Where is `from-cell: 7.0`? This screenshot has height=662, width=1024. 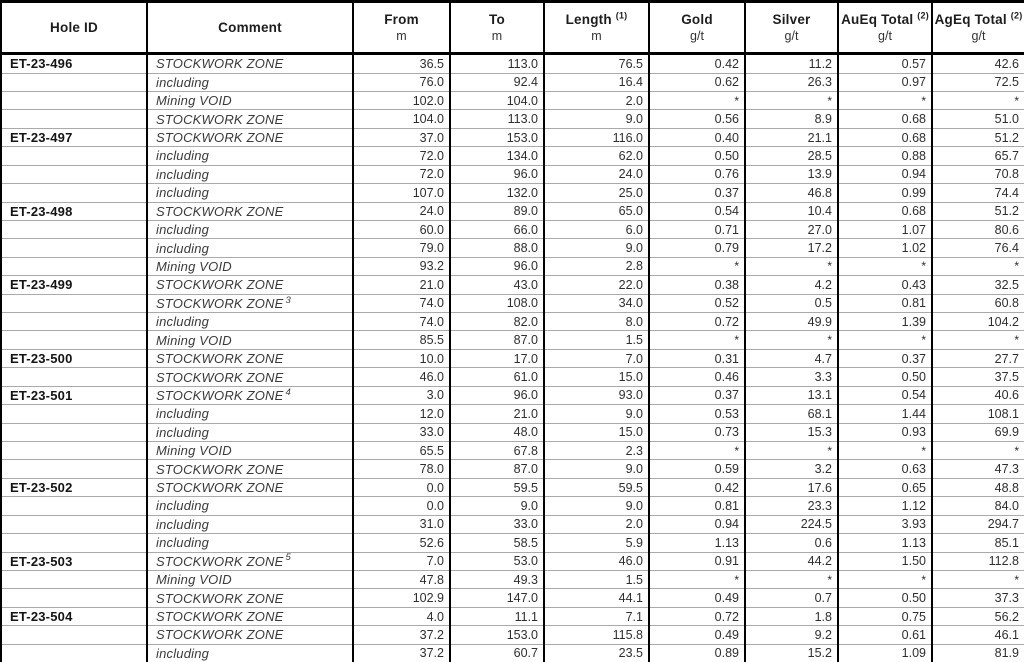
from-cell: 7.0 is located at coordinates (401, 561).